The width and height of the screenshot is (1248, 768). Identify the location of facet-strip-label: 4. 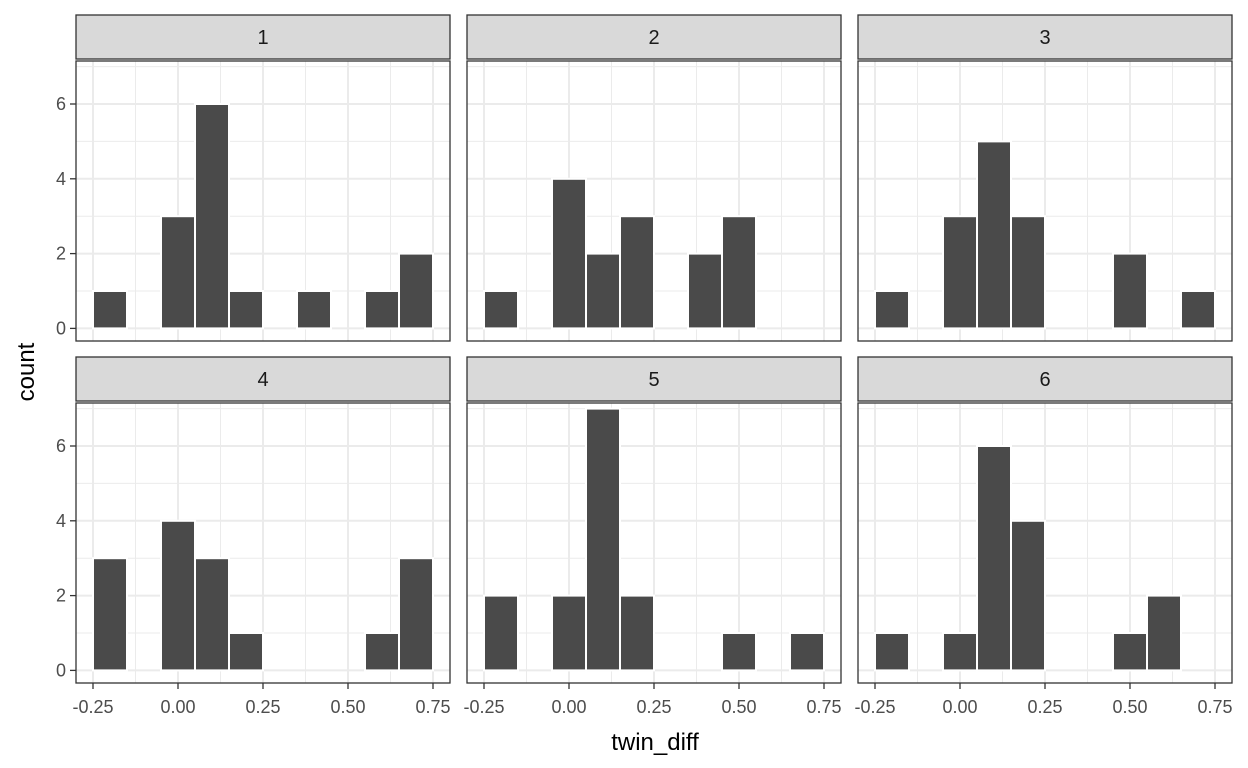
(262, 380).